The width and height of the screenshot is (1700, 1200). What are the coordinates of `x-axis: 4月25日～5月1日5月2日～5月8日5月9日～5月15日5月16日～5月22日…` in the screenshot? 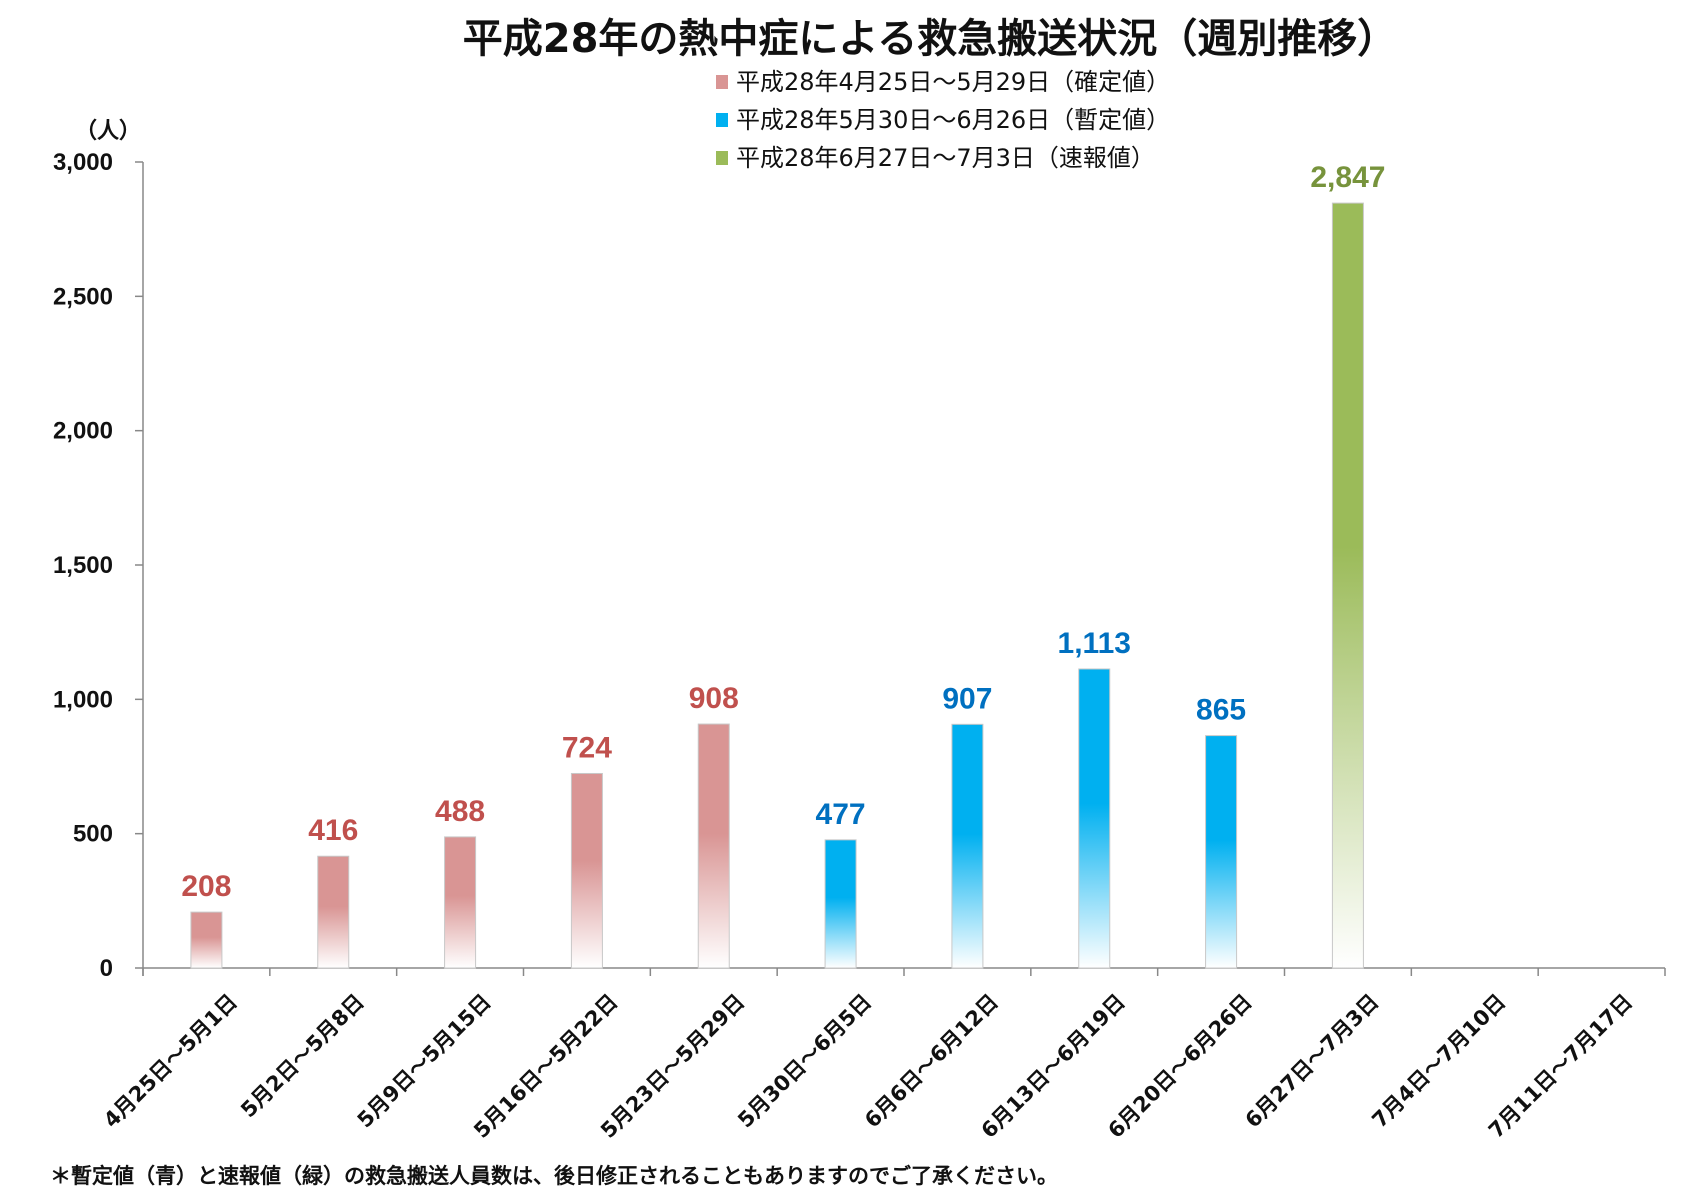 It's located at (882, 1055).